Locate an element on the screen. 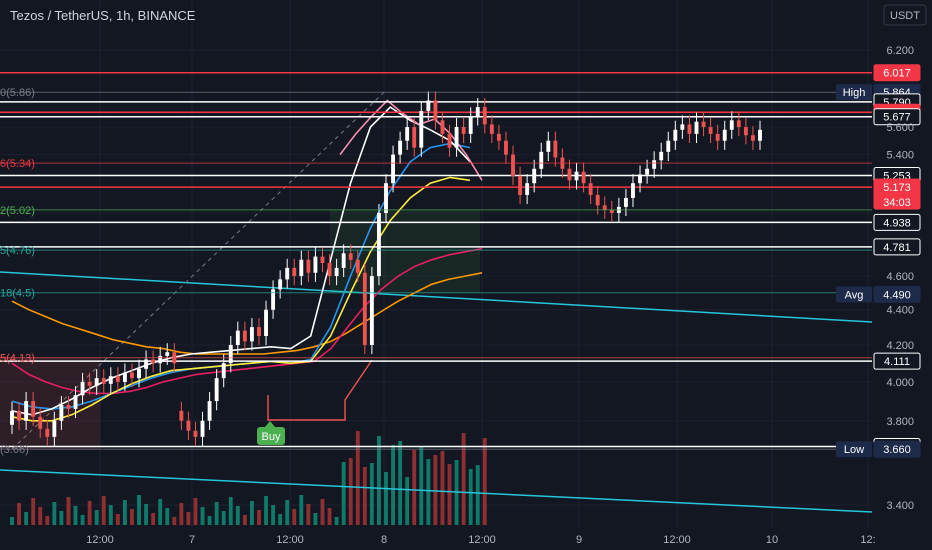 The image size is (932, 550). time-axis: 12:00 7 12:00 8 12:00 9 12:00 10 12: is located at coordinates (466, 539).